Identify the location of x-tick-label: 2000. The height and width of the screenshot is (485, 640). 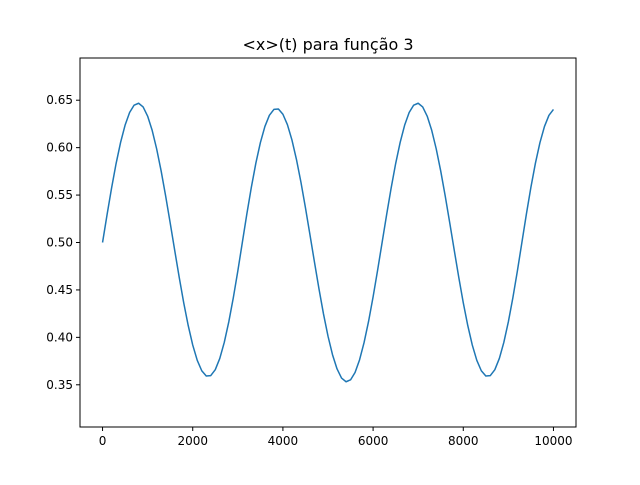
(192, 441).